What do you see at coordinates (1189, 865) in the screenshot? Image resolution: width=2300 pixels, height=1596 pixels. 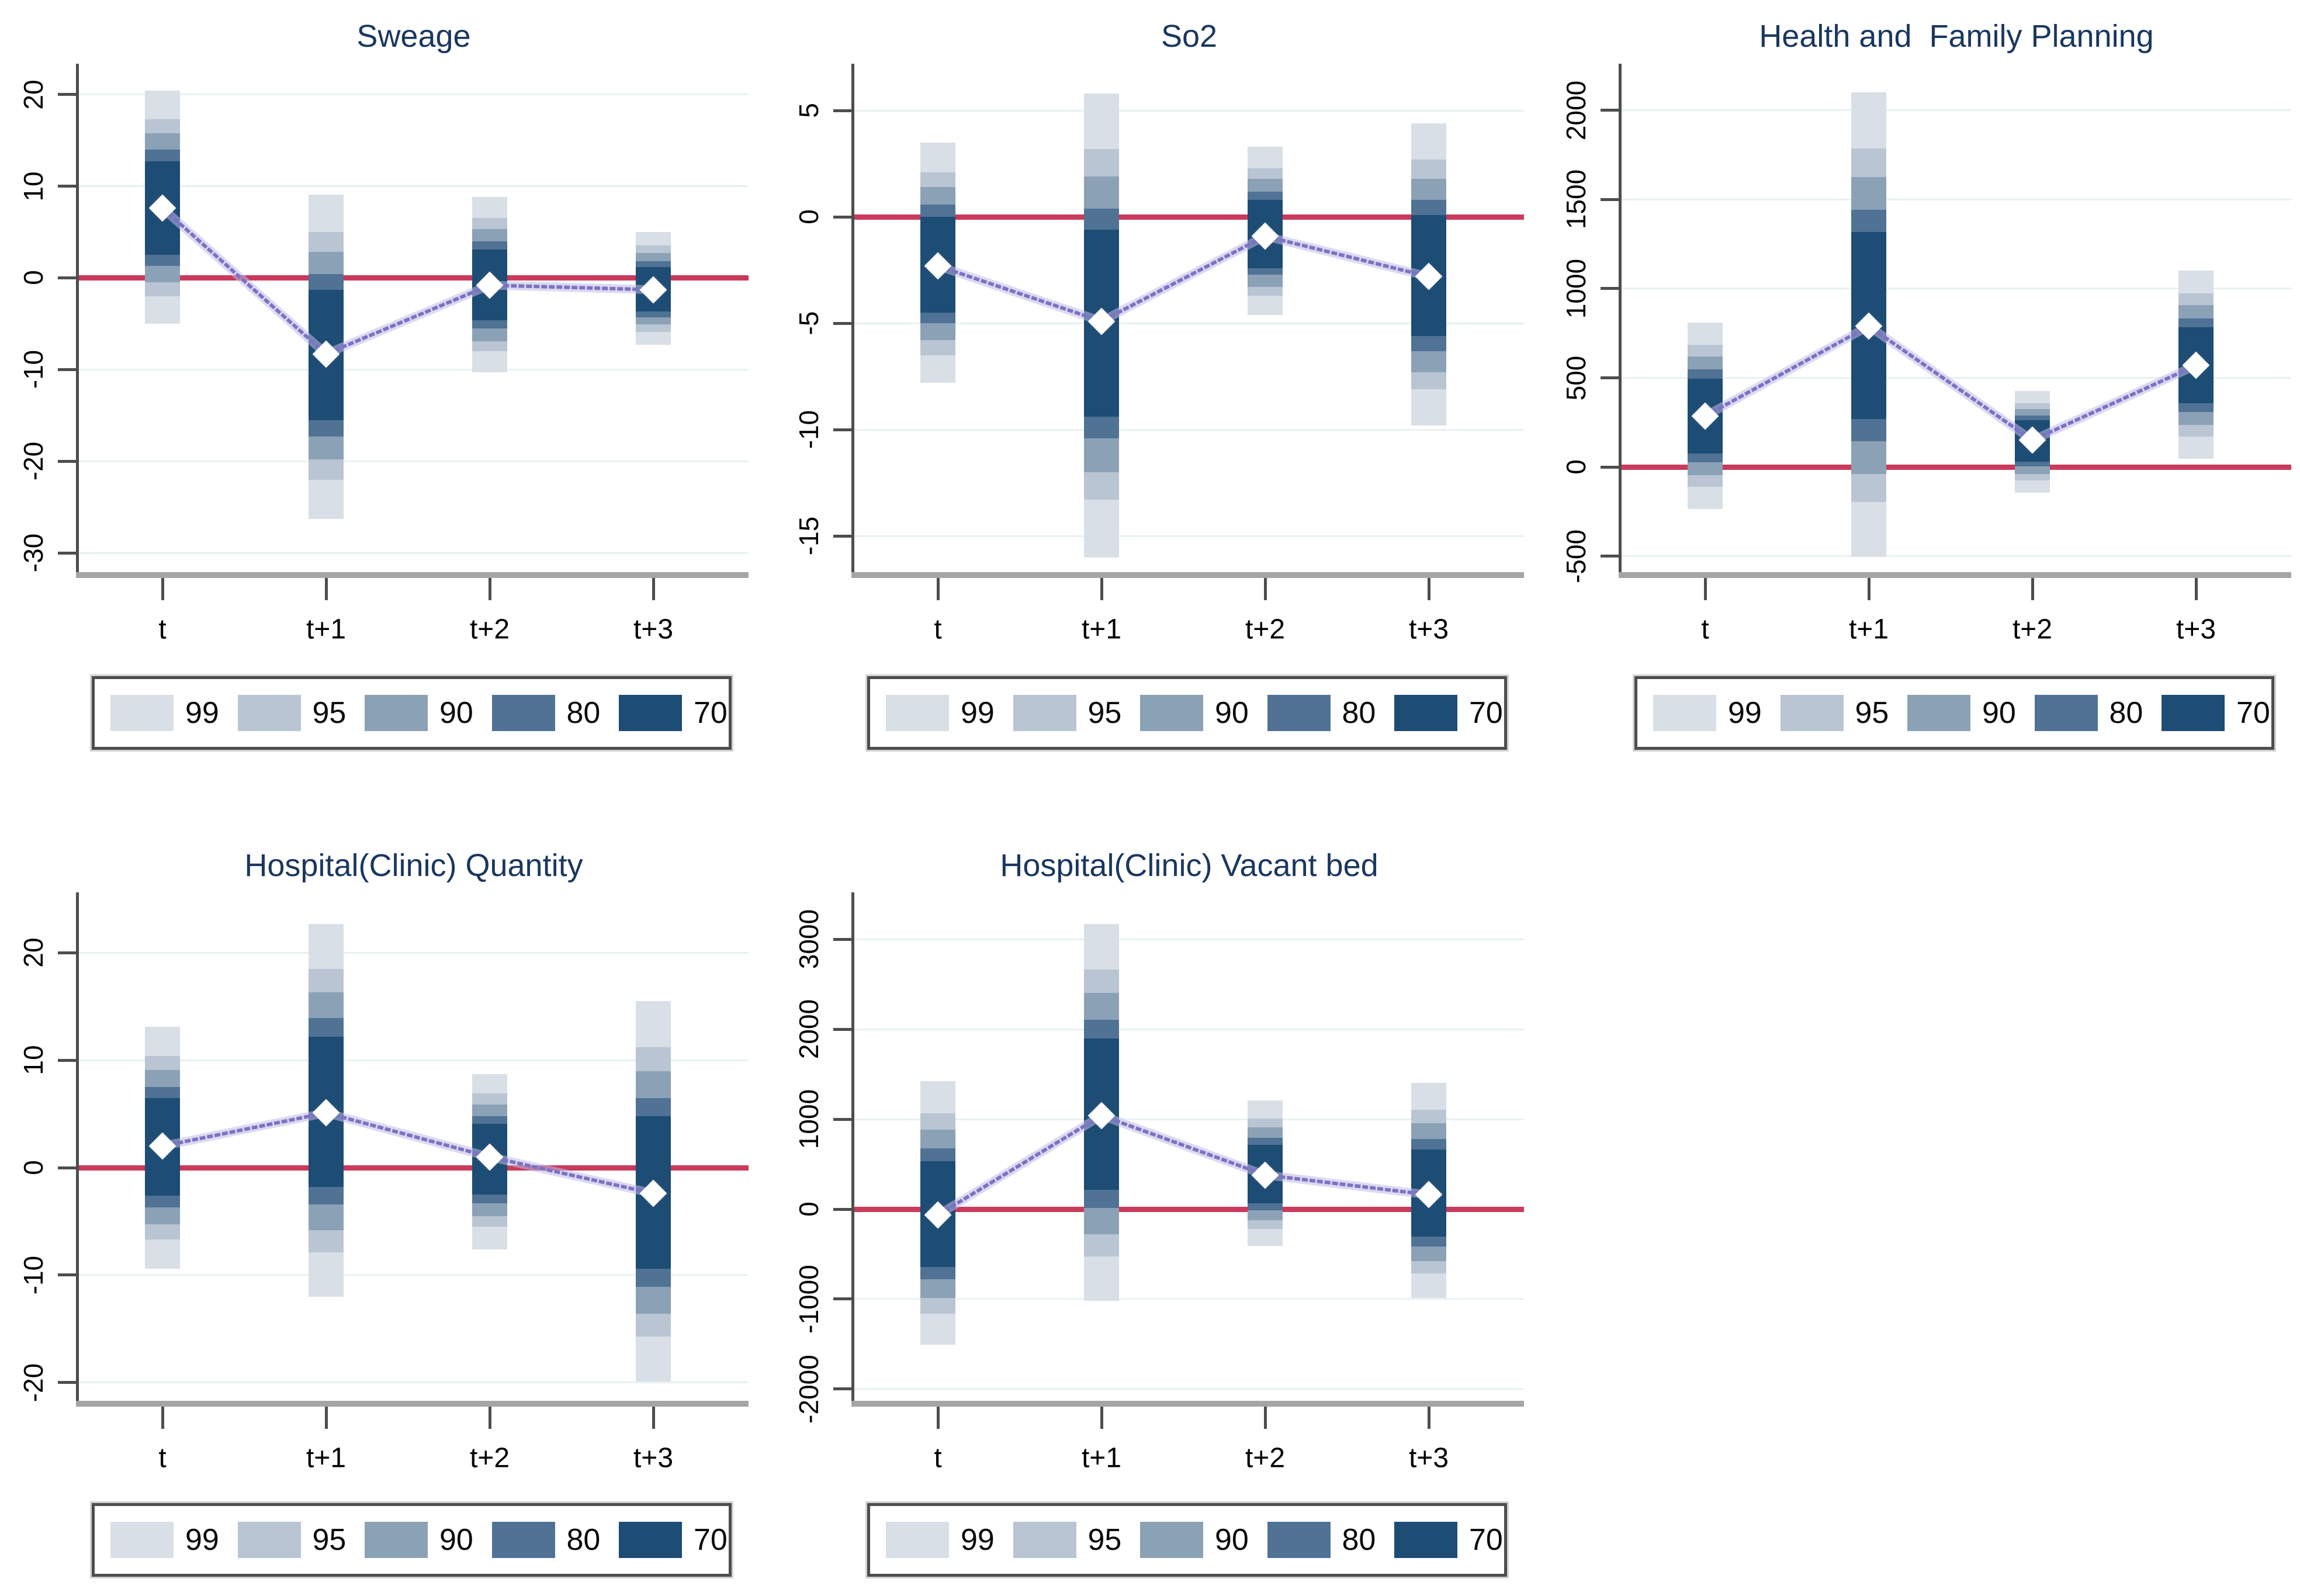 I see `panel-title: Hospital(Clinic) Vacant bed` at bounding box center [1189, 865].